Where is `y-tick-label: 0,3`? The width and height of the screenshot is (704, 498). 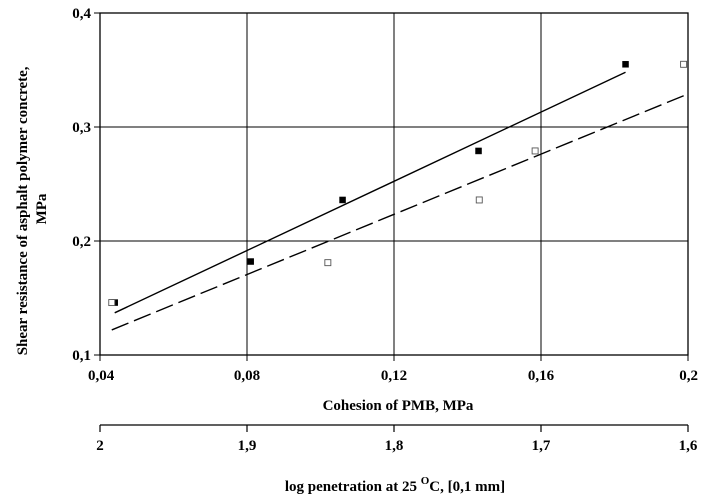 y-tick-label: 0,3 is located at coordinates (81, 128).